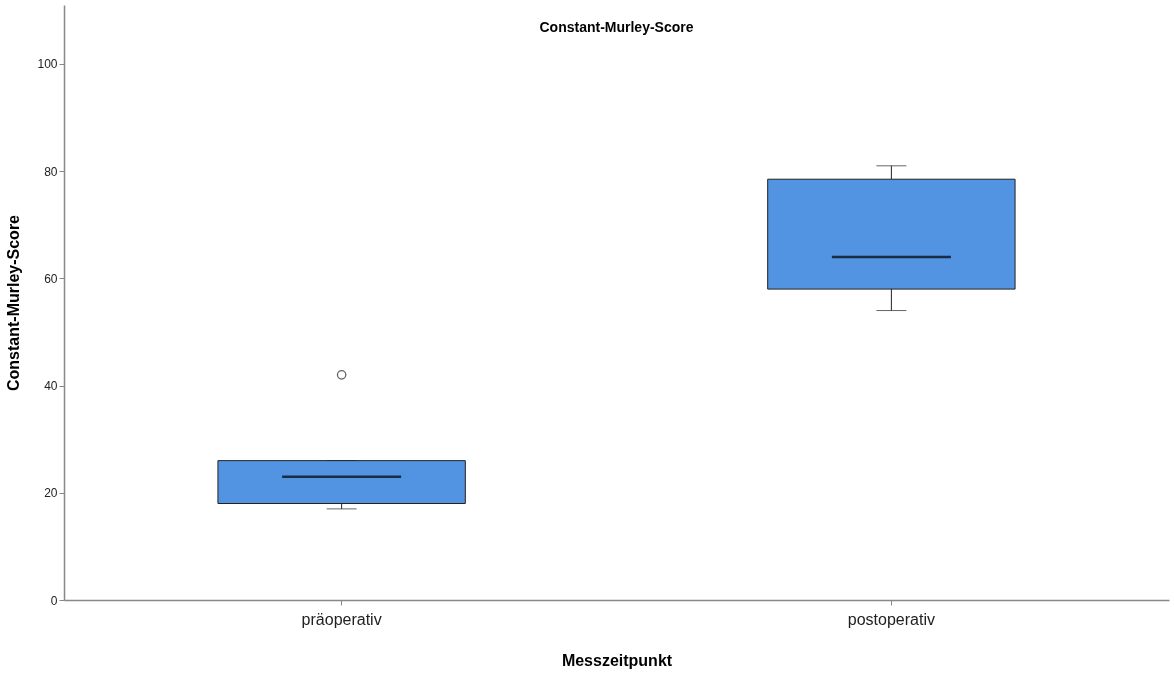 This screenshot has width=1174, height=673. Describe the element at coordinates (616, 27) in the screenshot. I see `text: Constant-Murley-Score` at that location.